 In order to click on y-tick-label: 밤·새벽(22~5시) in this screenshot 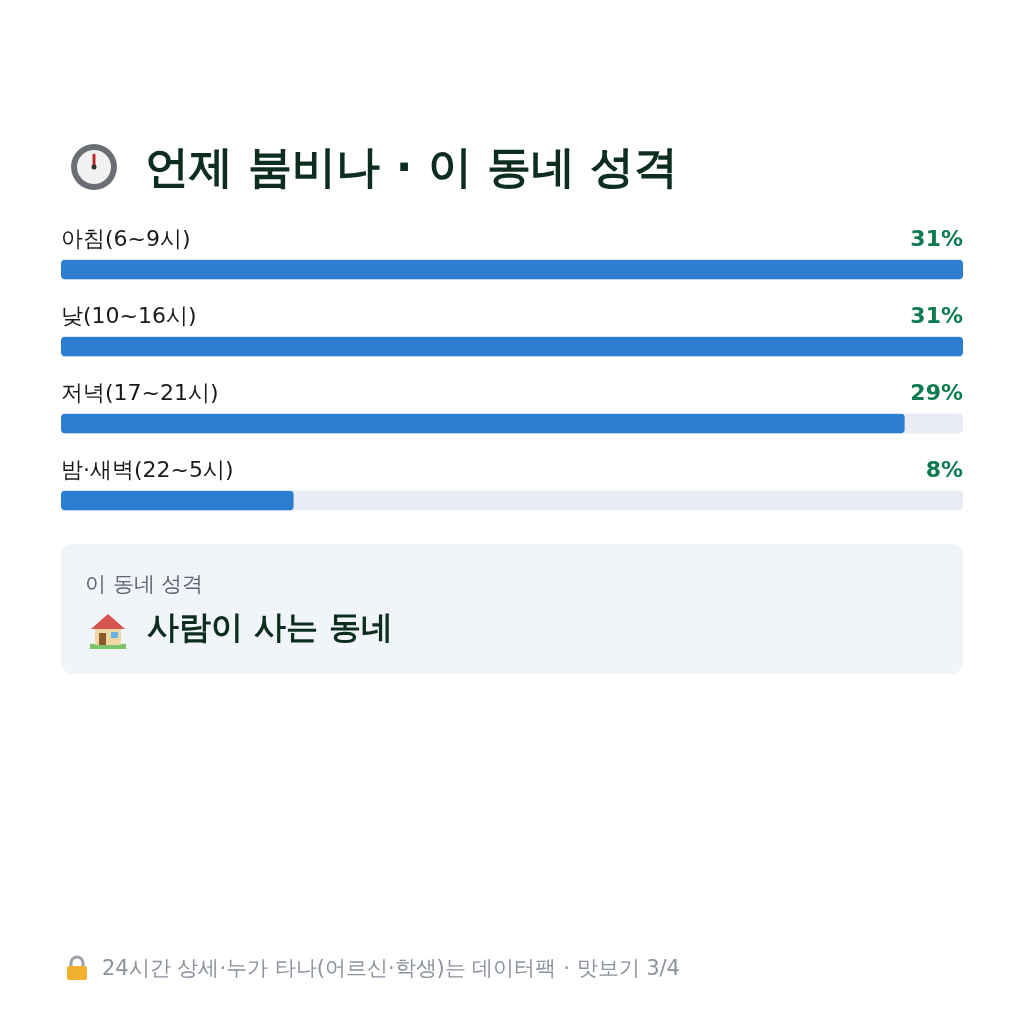, I will do `click(147, 469)`.